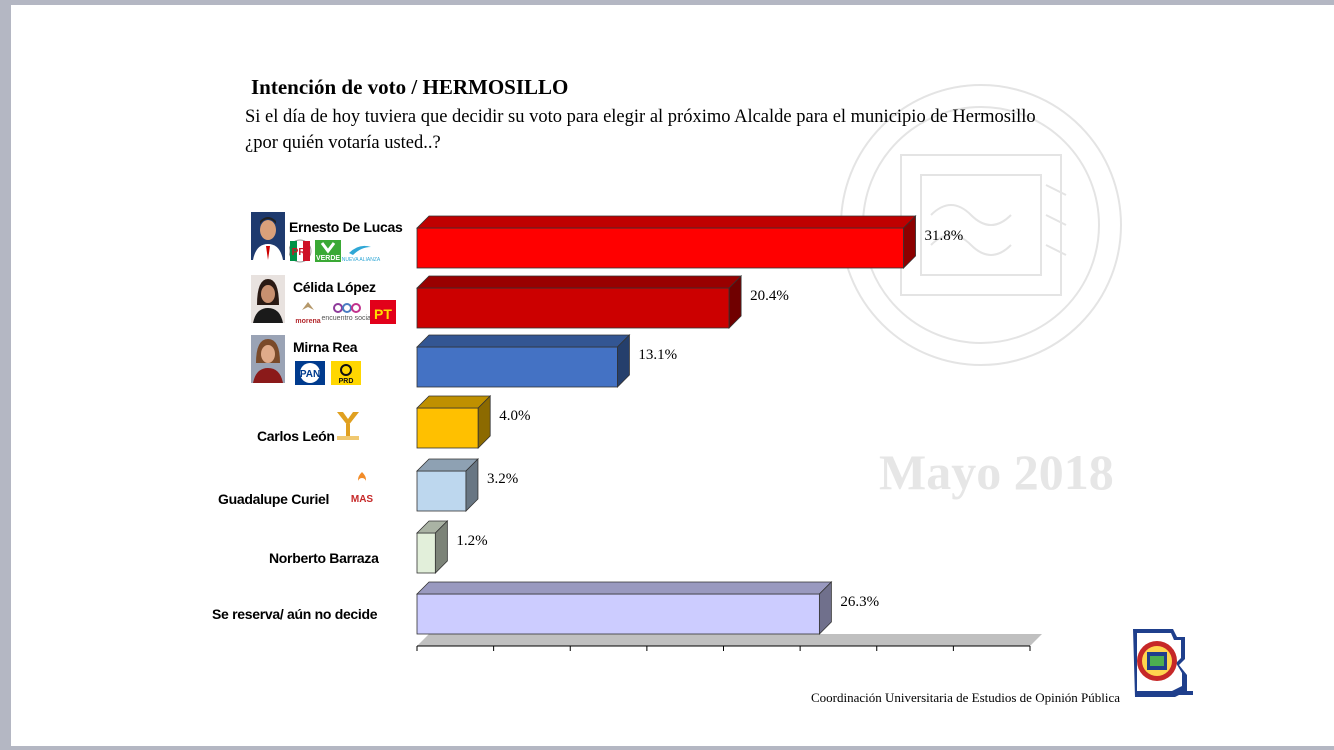 This screenshot has width=1334, height=750. I want to click on verde-logo-text: VERDE, so click(328, 258).